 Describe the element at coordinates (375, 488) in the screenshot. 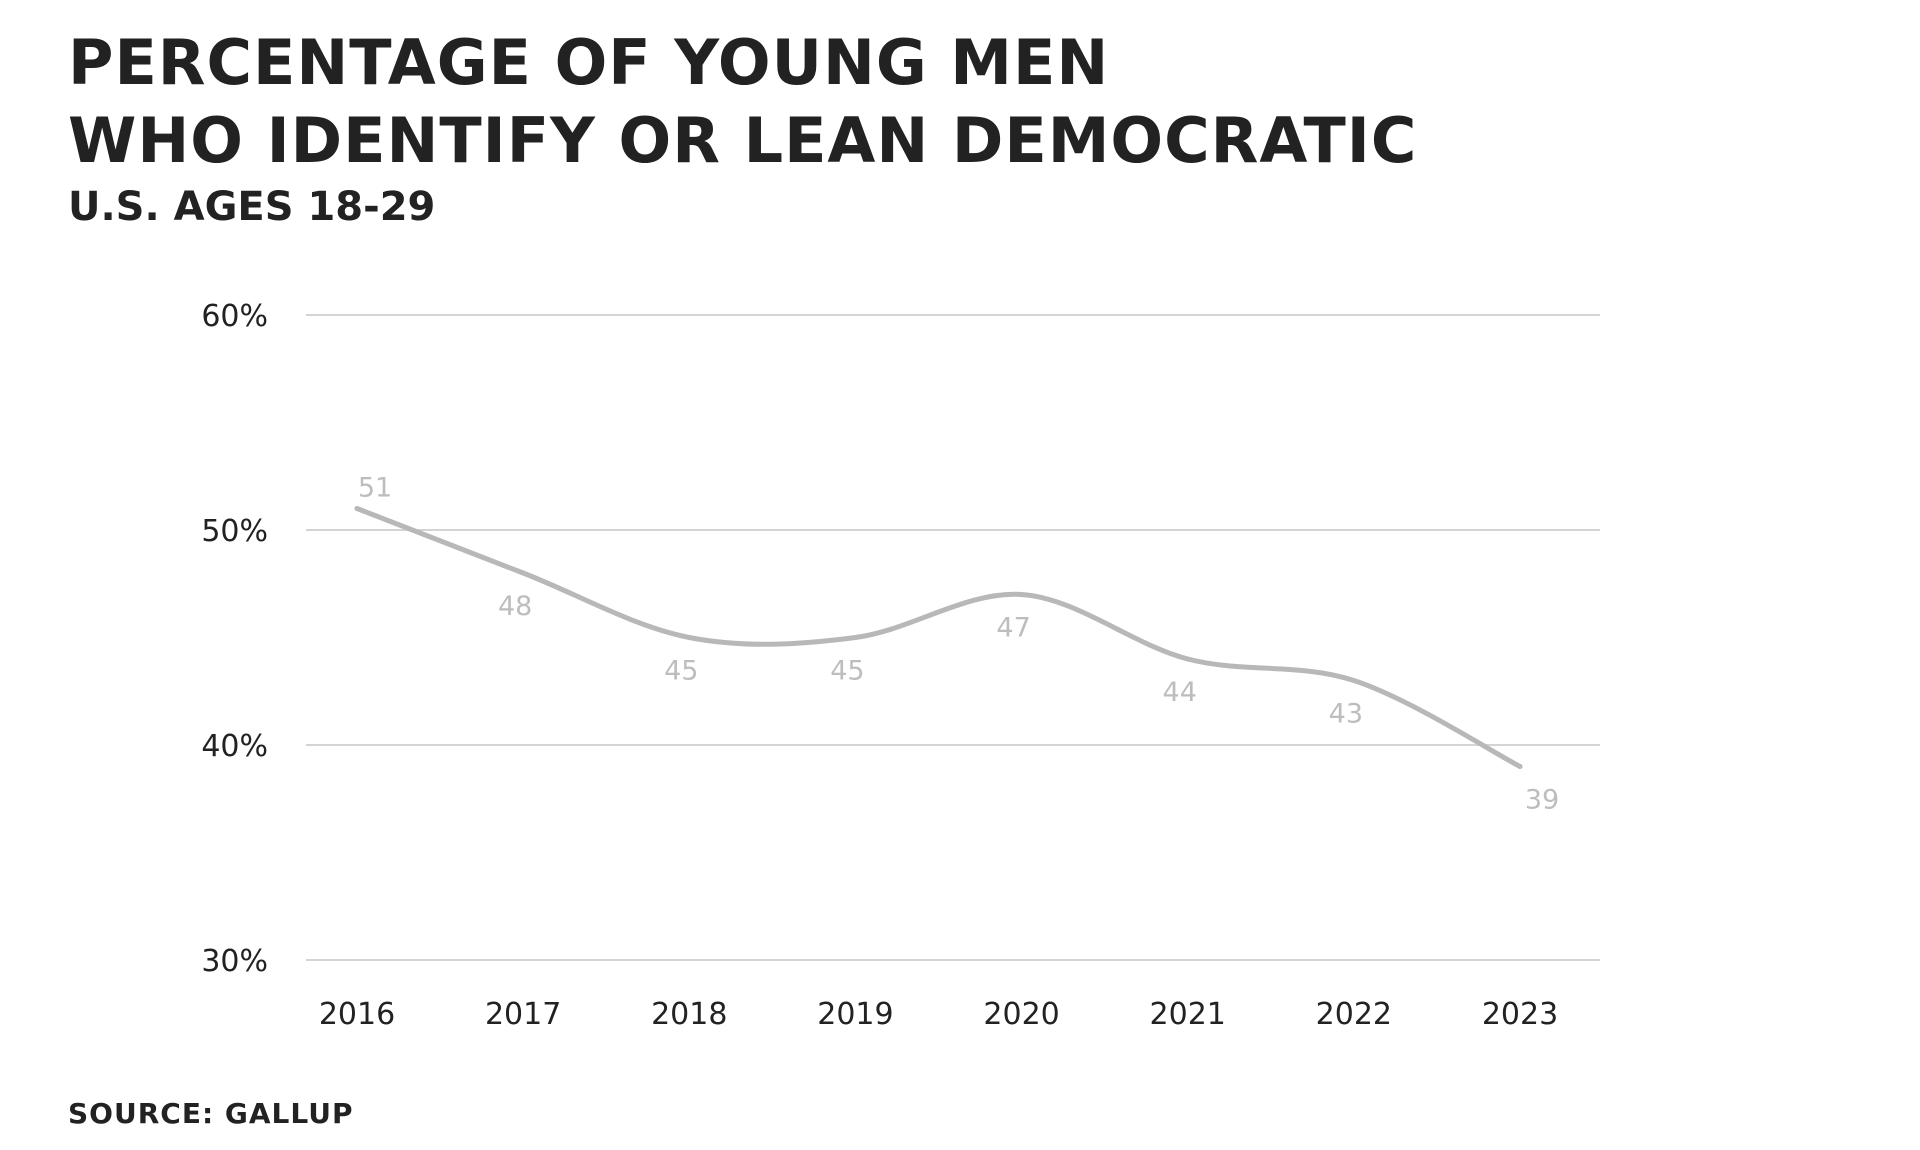

I see `data-label: 51` at that location.